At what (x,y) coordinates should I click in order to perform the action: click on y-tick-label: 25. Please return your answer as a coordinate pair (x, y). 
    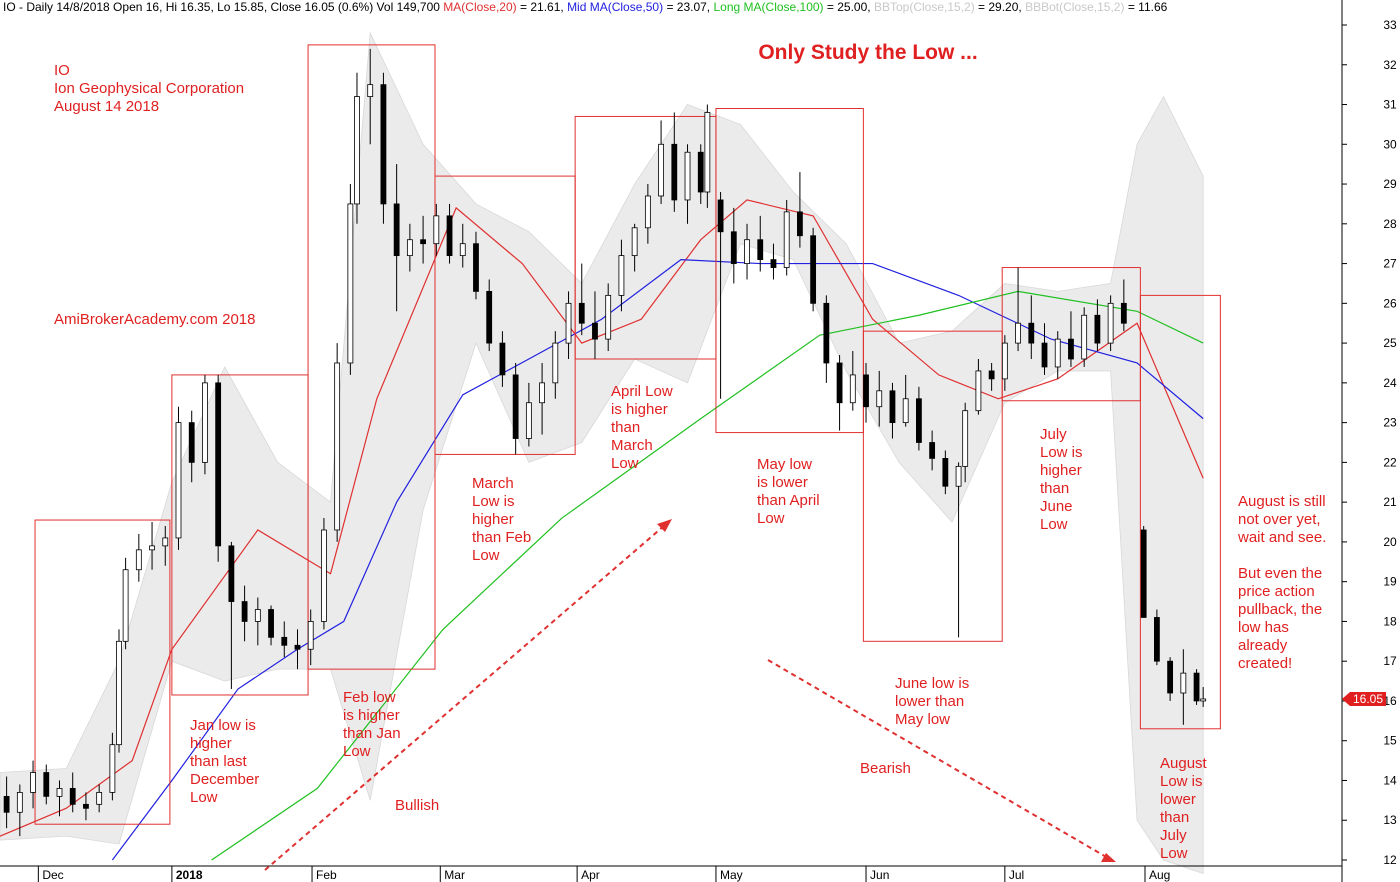
    Looking at the image, I should click on (1390, 343).